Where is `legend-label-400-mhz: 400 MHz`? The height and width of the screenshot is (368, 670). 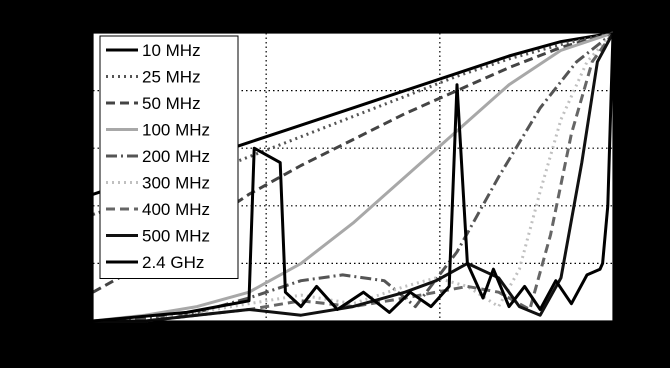 legend-label-400-mhz: 400 MHz is located at coordinates (176, 209).